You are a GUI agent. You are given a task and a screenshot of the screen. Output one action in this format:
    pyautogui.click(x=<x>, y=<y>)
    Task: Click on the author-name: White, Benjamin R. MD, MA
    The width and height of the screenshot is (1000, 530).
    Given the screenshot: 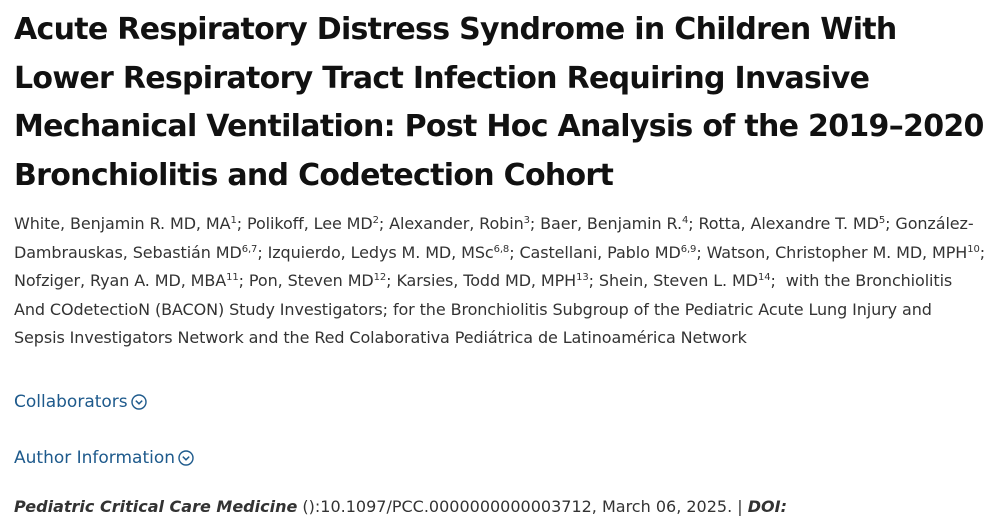 What is the action you would take?
    pyautogui.click(x=122, y=223)
    